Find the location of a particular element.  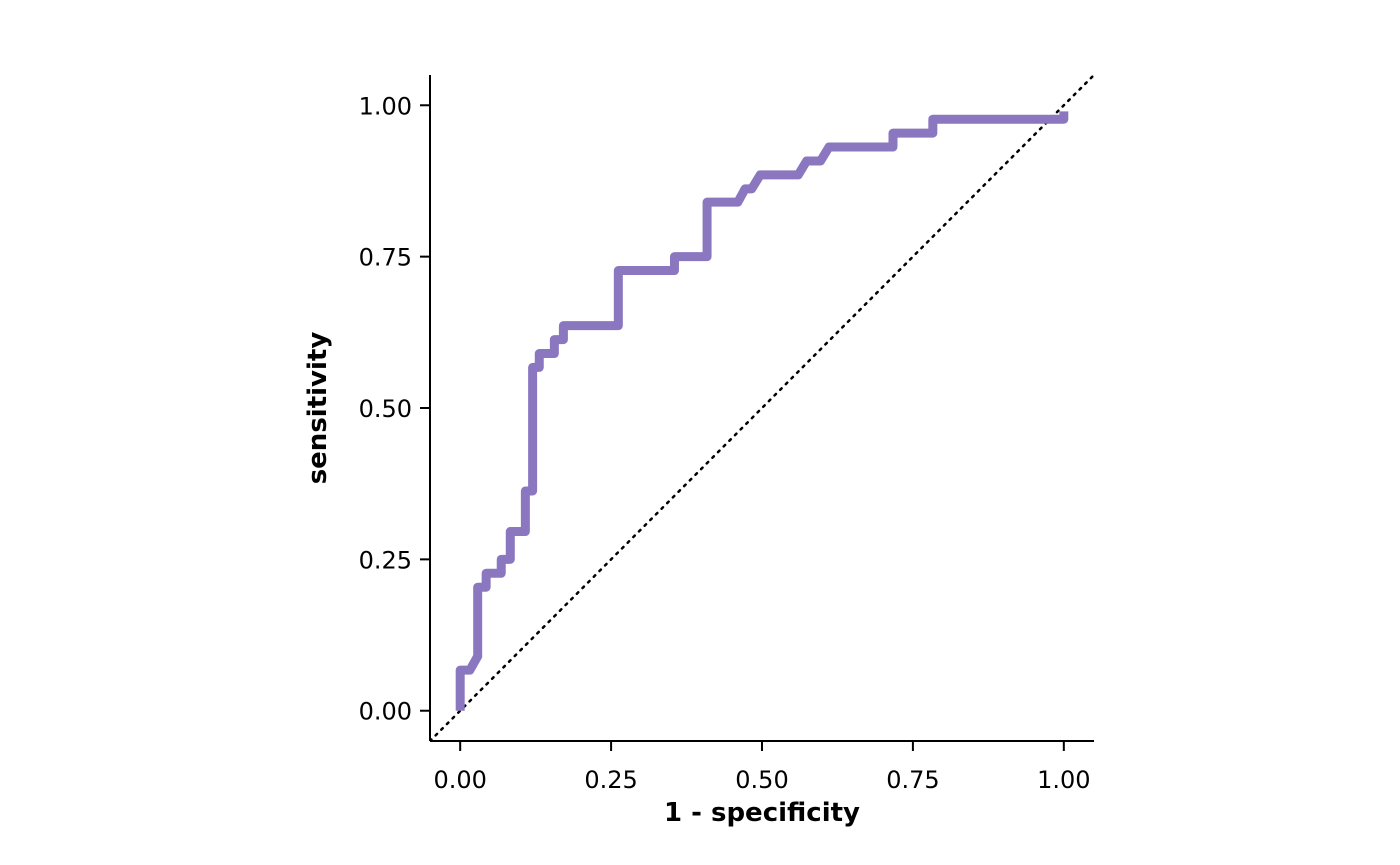

x-axis-title: 1 - specificity is located at coordinates (762, 813).